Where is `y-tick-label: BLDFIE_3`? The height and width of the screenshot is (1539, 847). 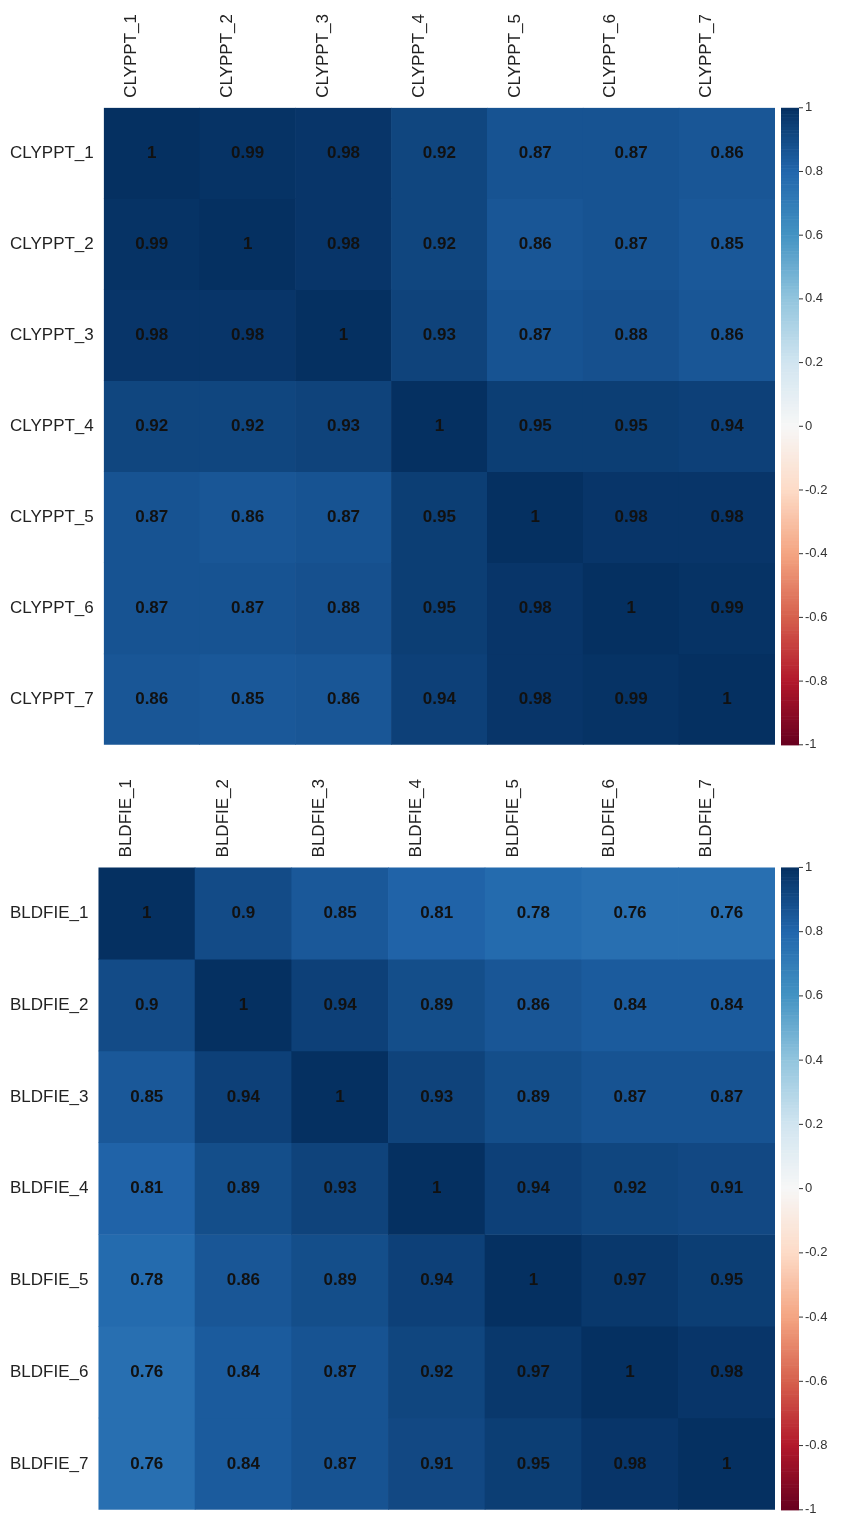
y-tick-label: BLDFIE_3 is located at coordinates (49, 1096).